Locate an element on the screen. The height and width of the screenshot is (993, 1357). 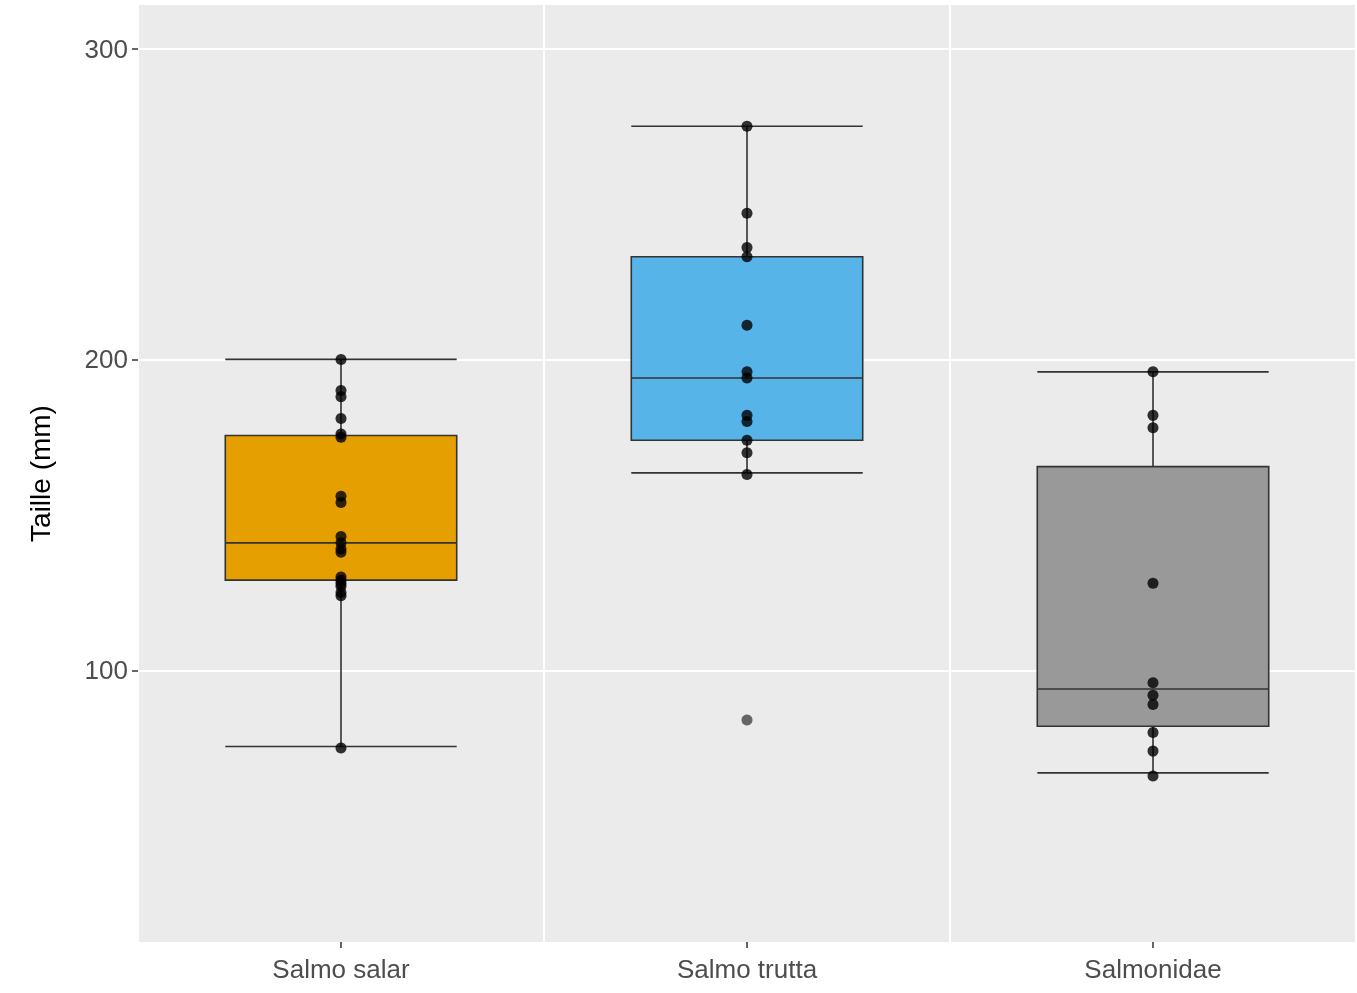
y-tick-label: 200 is located at coordinates (106, 359).